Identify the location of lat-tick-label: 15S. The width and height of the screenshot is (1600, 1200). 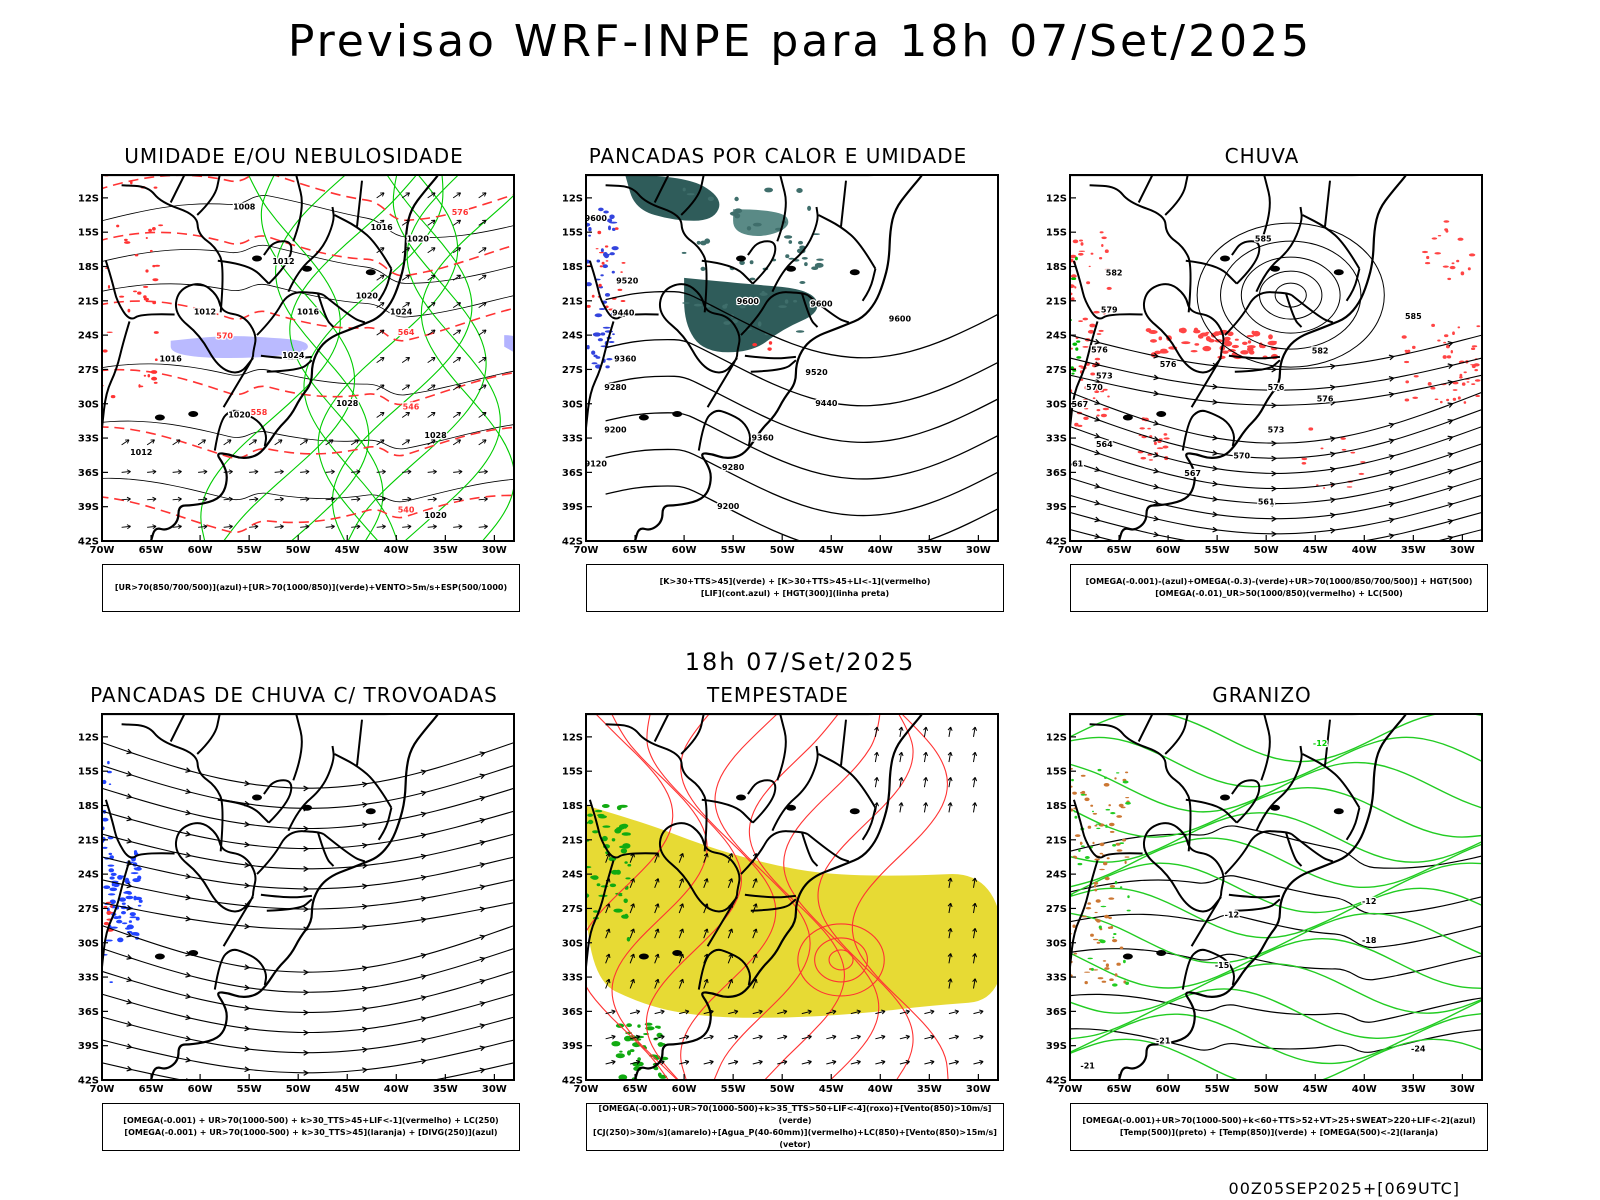
(88, 233).